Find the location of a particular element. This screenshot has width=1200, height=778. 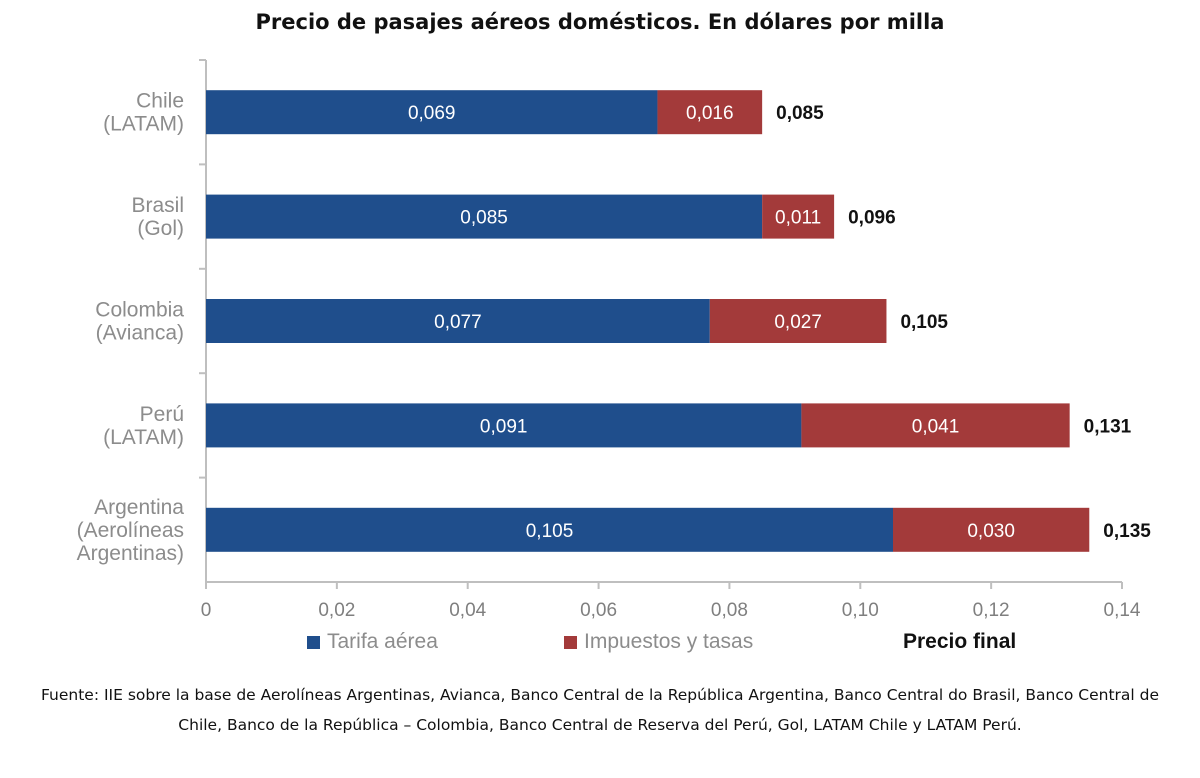

total-label: 0,131 is located at coordinates (1108, 426).